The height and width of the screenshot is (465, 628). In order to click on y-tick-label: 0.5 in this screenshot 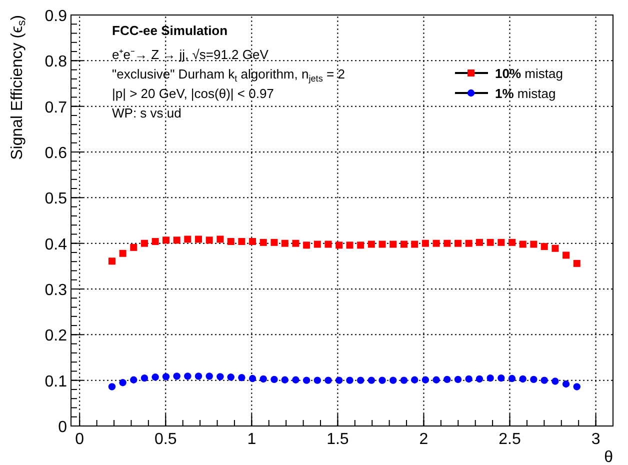, I will do `click(56, 199)`.